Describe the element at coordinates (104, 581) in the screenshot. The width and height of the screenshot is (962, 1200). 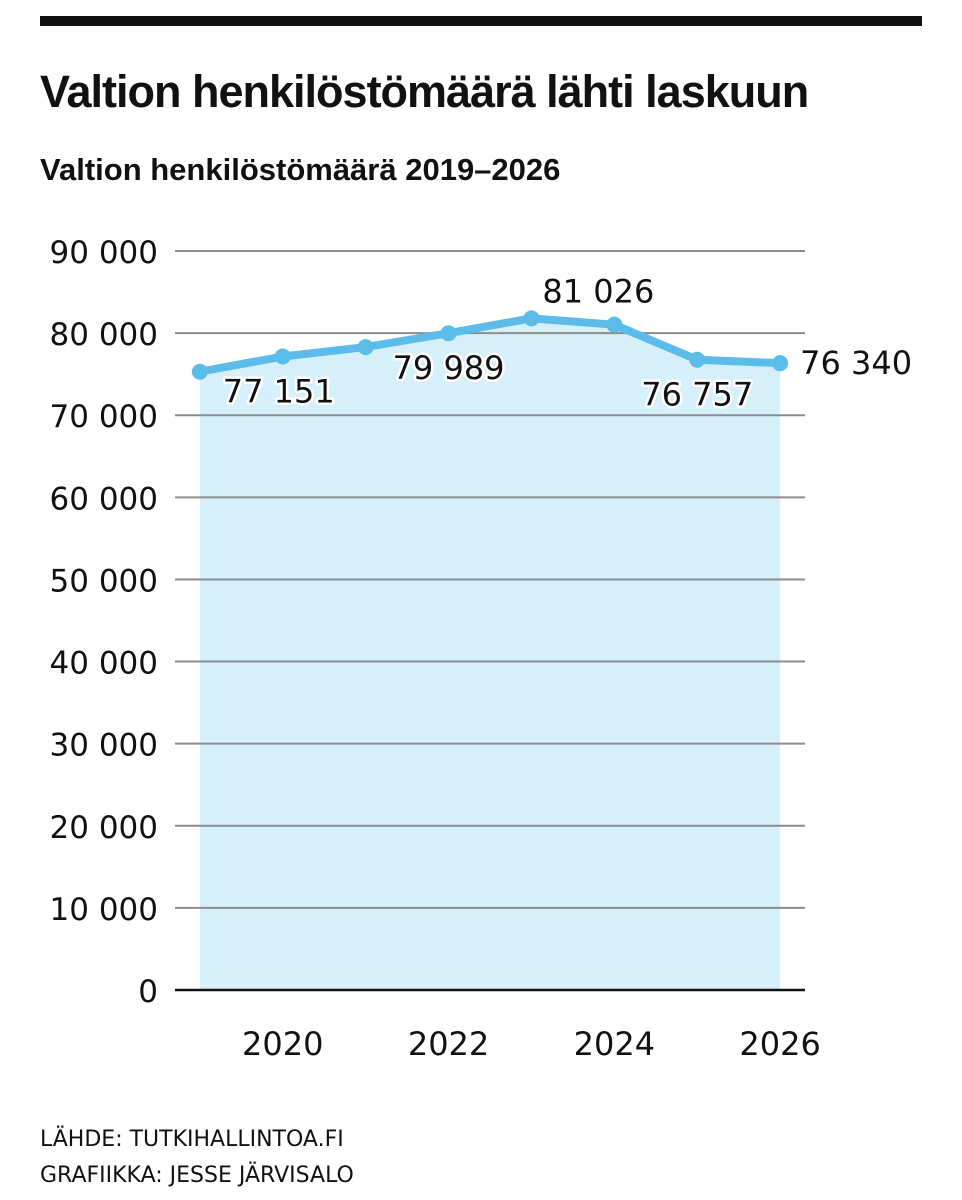
I see `y-tick-label: 50 000` at that location.